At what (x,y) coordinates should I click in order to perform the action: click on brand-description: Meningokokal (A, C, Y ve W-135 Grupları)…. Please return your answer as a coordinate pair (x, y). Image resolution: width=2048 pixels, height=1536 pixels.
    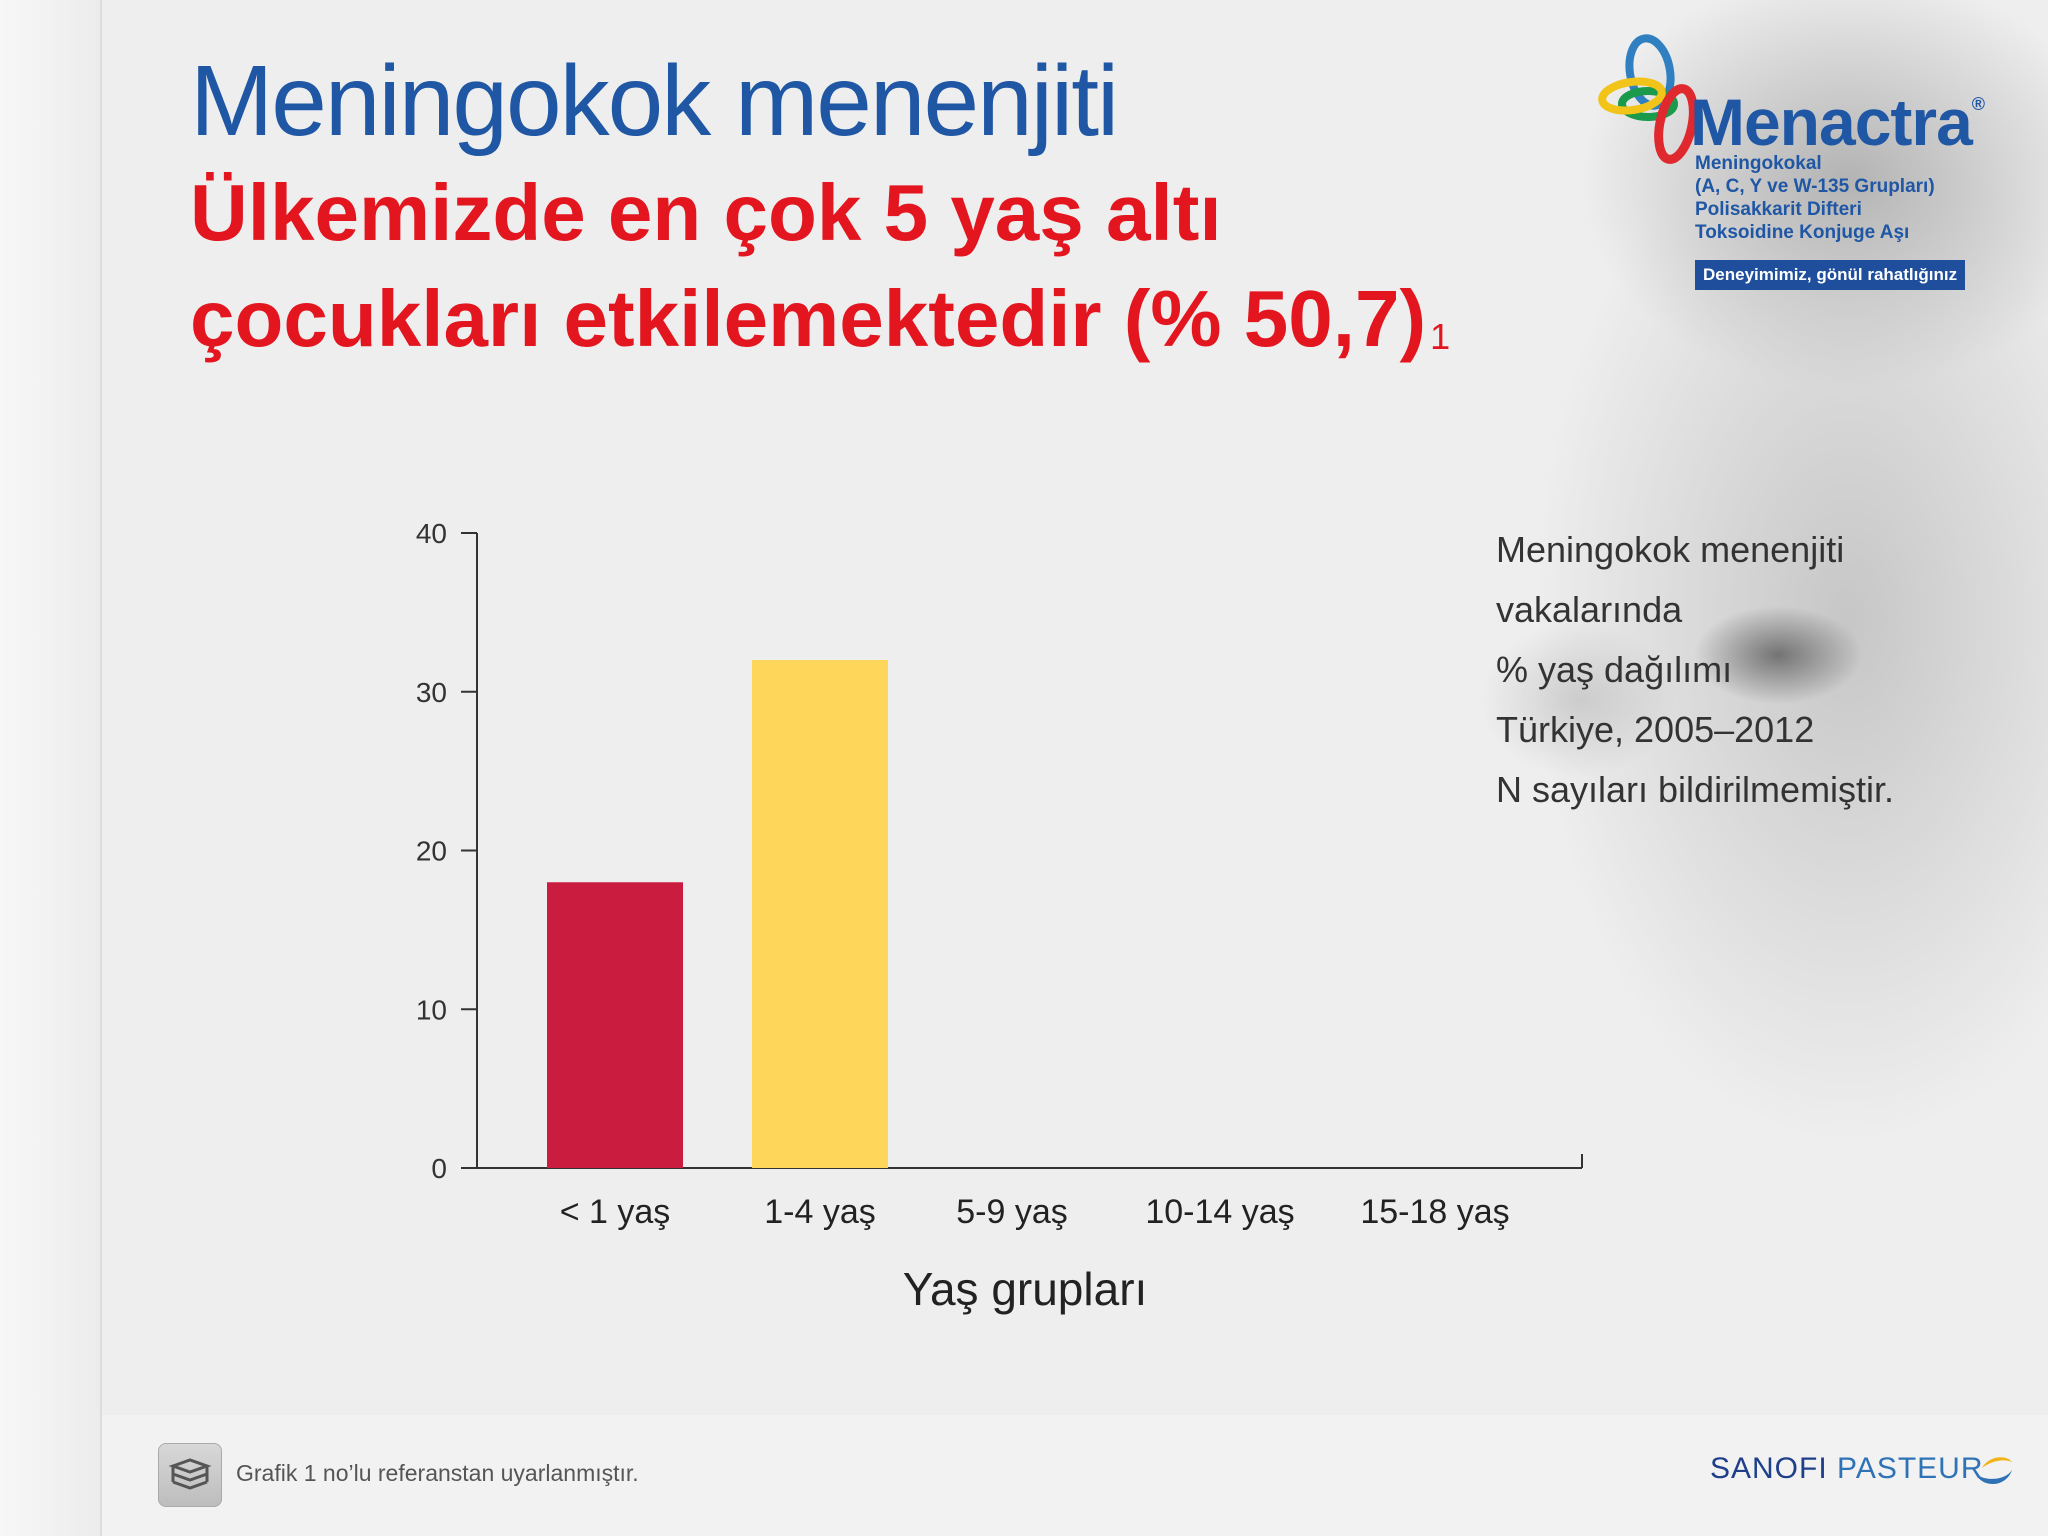
    Looking at the image, I should click on (1845, 198).